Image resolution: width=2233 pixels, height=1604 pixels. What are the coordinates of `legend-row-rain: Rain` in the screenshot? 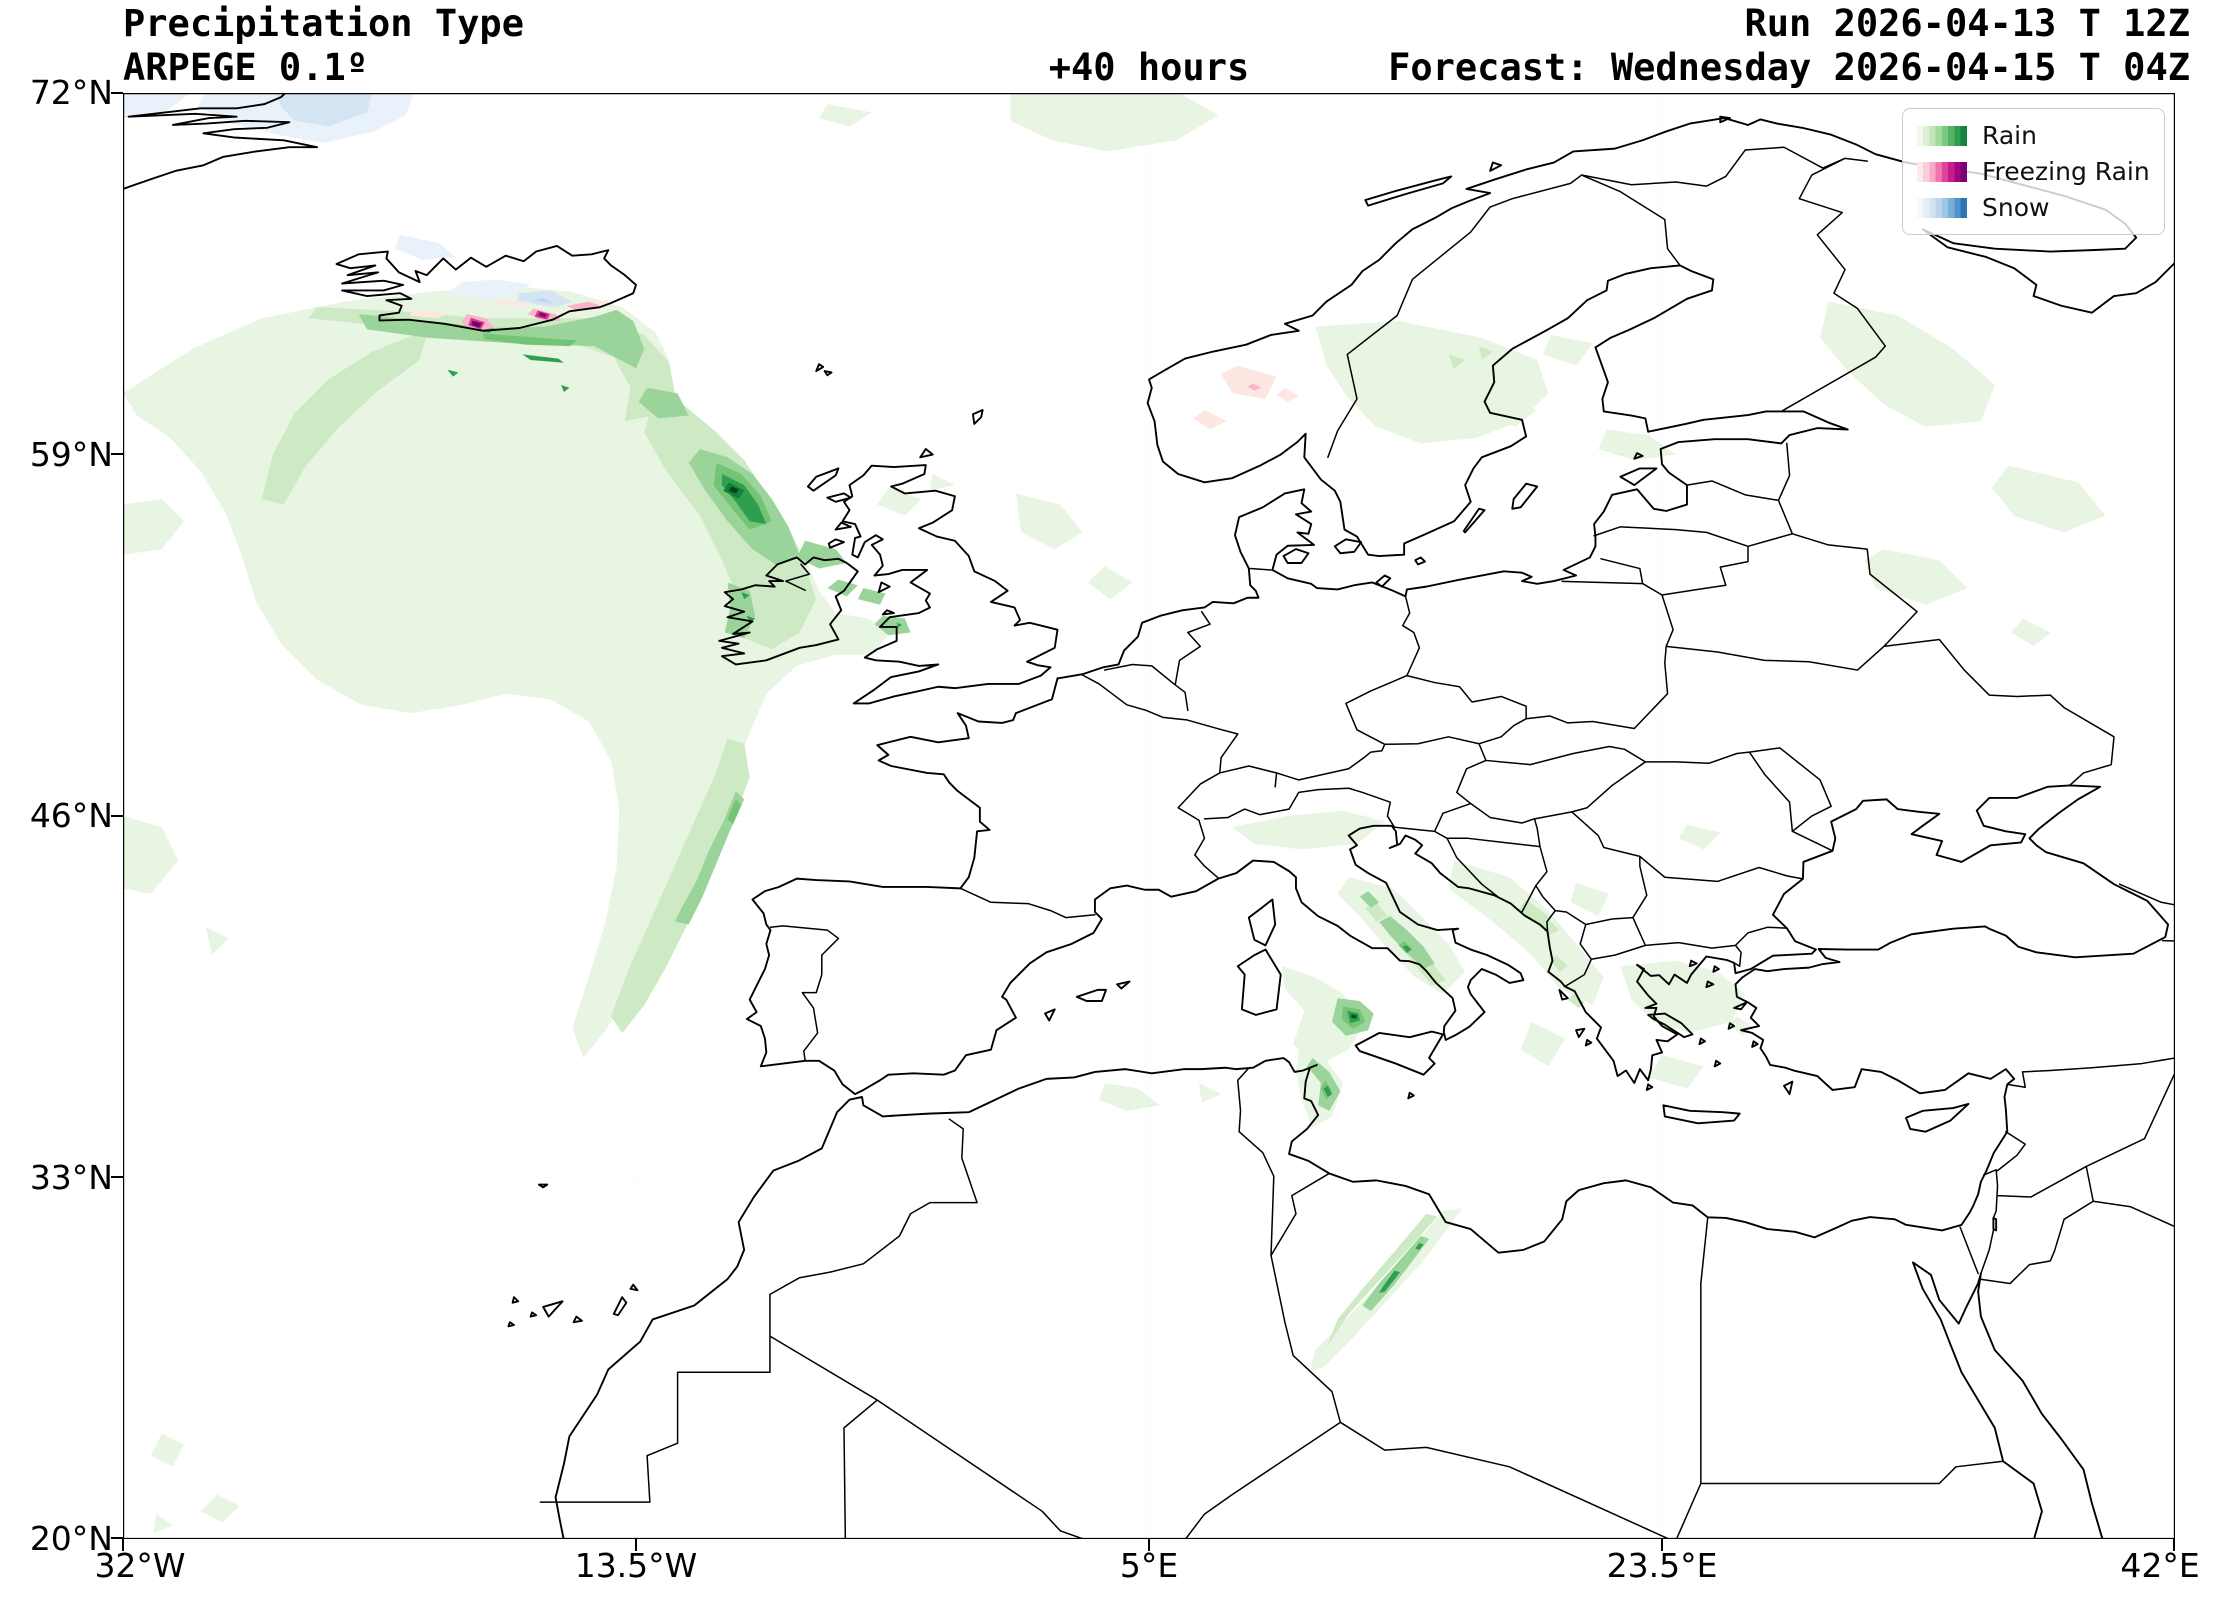 It's located at (2033, 135).